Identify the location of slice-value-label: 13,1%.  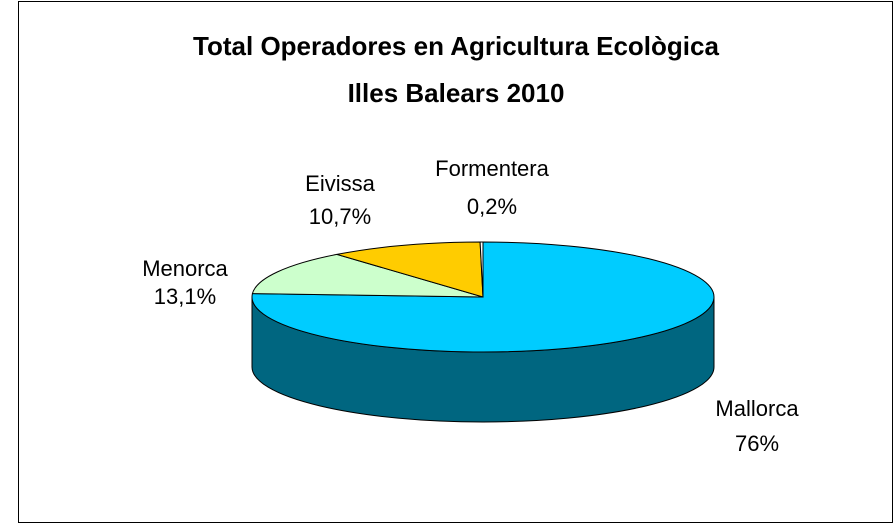
(185, 296).